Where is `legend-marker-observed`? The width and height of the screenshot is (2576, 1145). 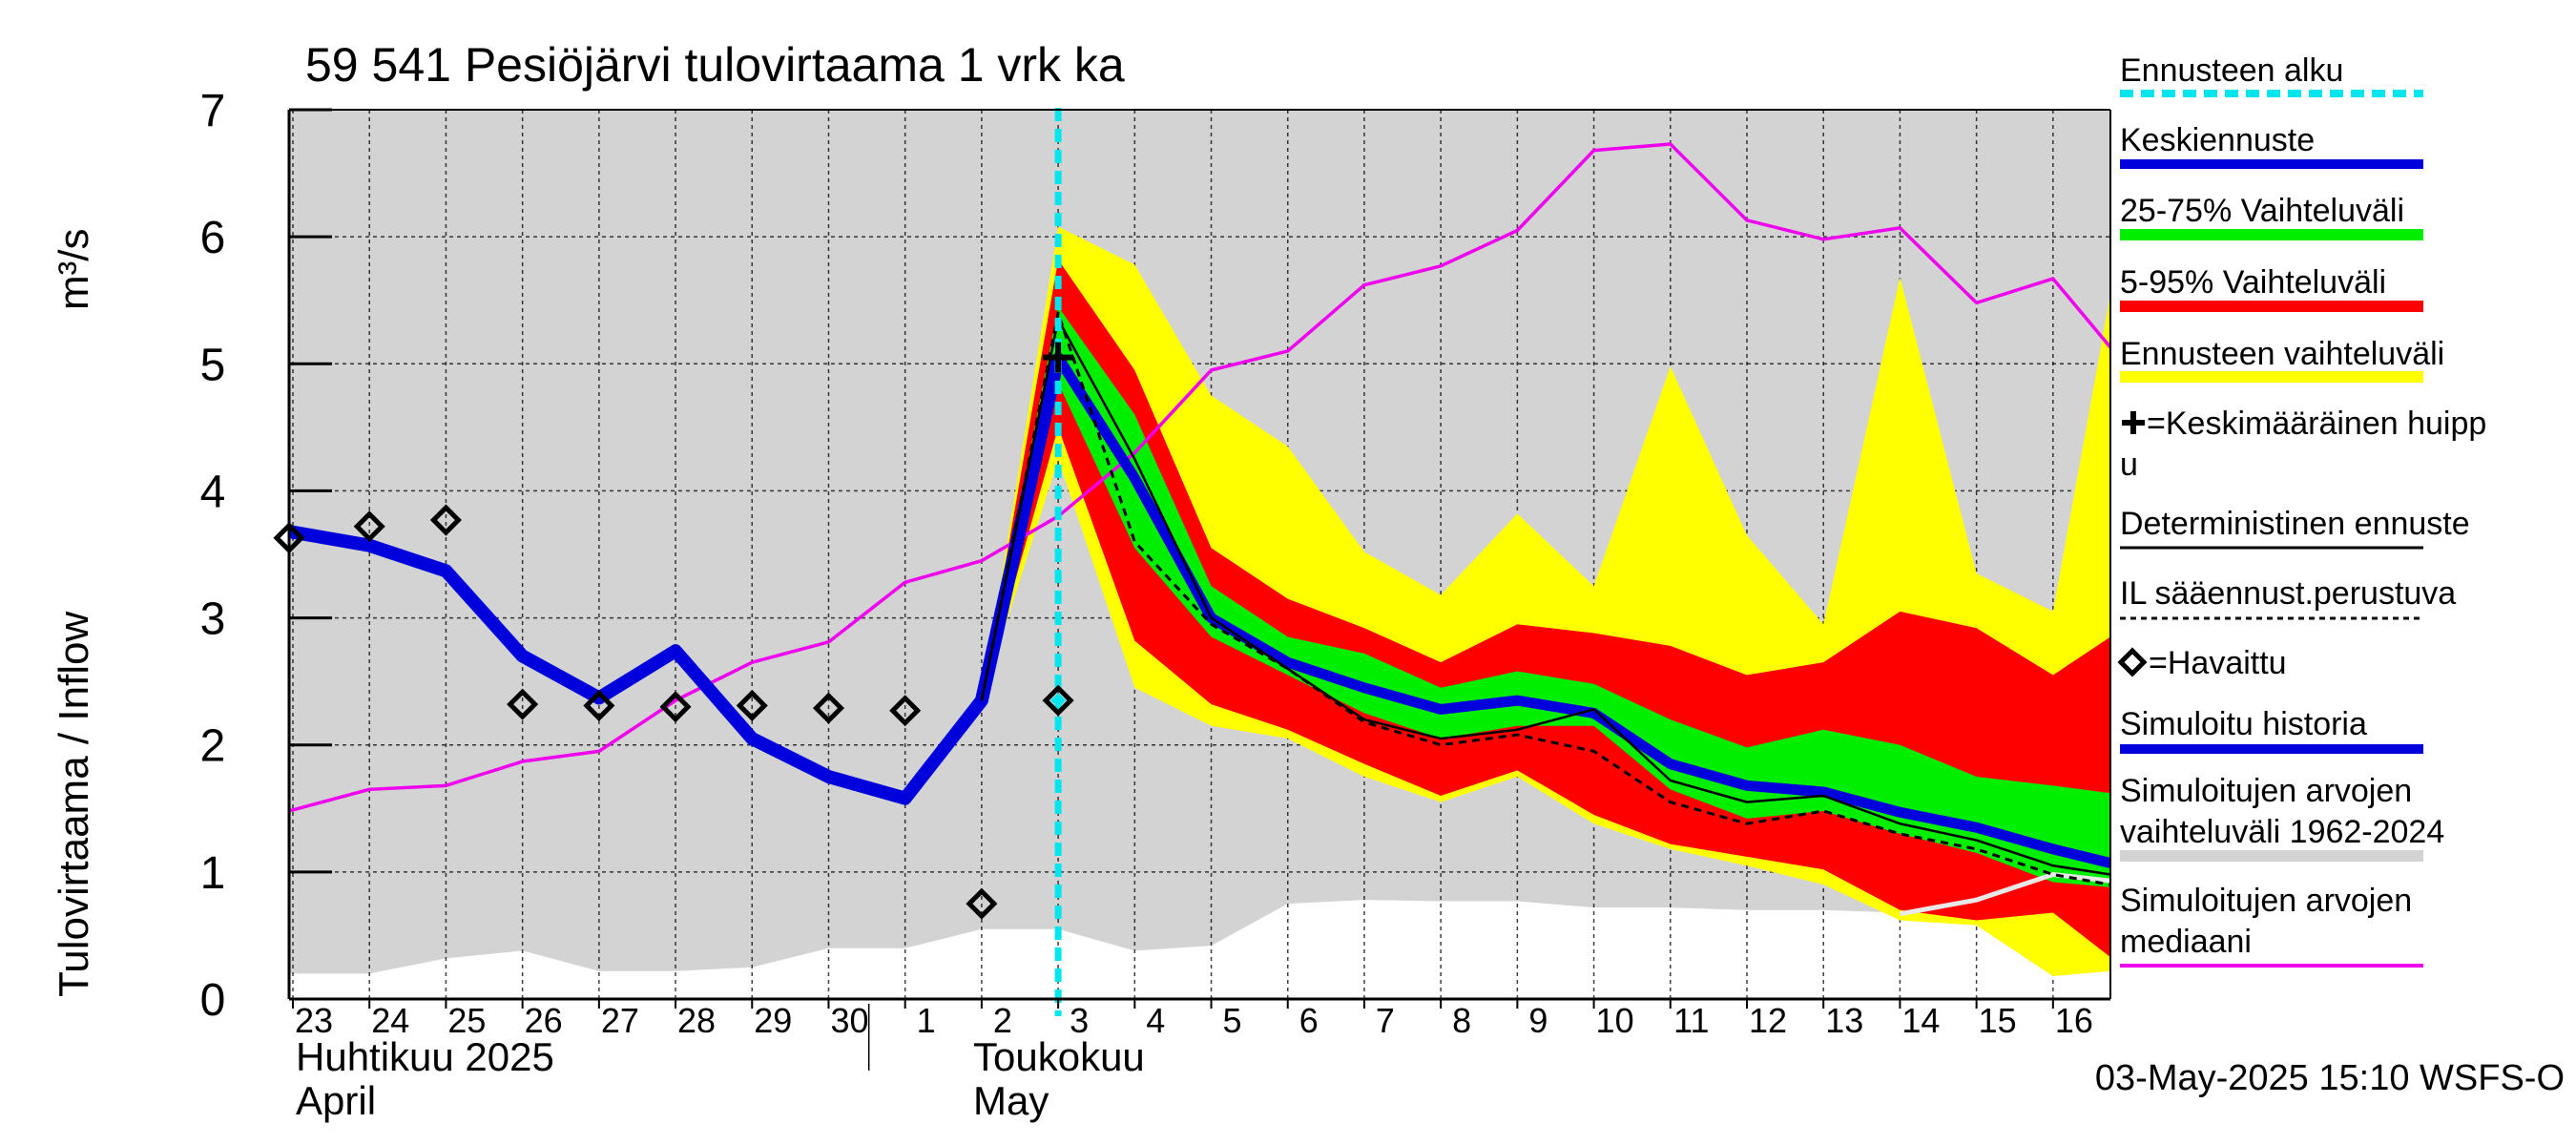
legend-marker-observed is located at coordinates (2132, 662).